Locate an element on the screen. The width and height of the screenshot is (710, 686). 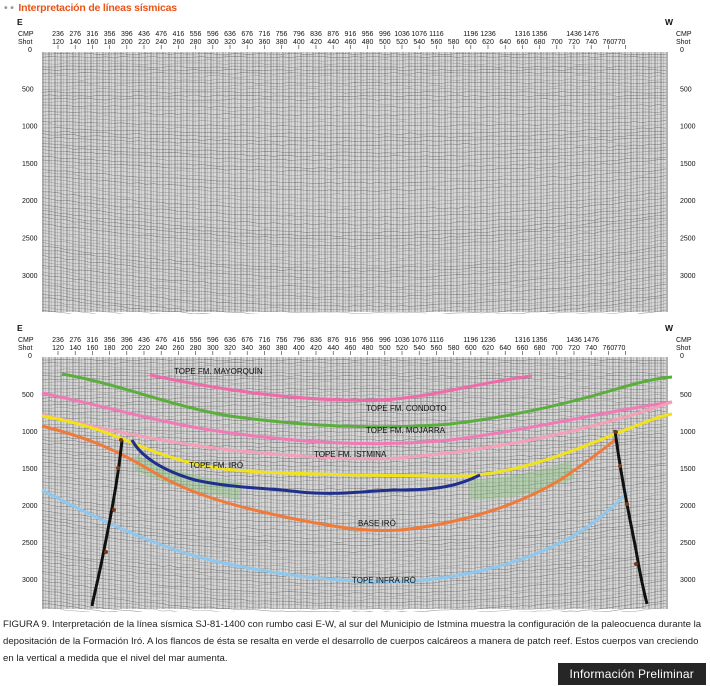
shot-tick-label: 580 is located at coordinates (454, 348).